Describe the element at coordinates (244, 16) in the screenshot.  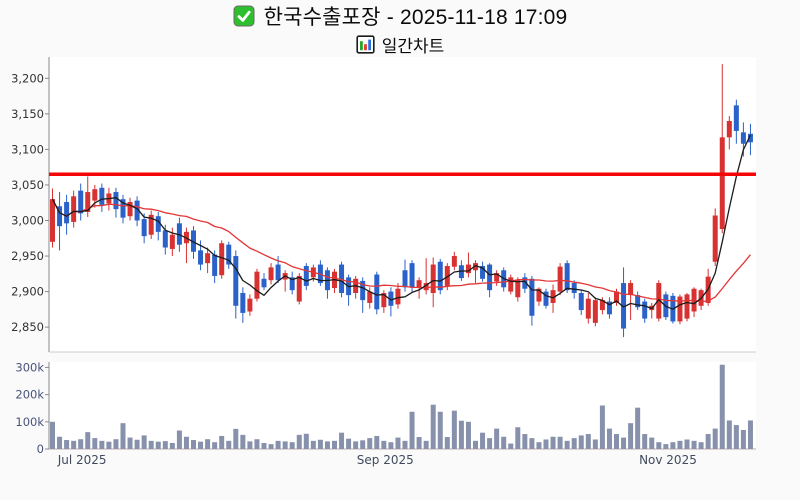
I see `green-check-icon` at that location.